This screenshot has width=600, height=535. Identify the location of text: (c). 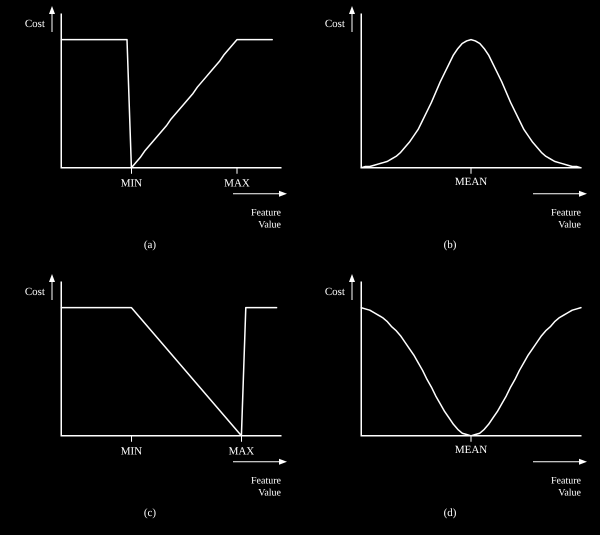
(150, 512).